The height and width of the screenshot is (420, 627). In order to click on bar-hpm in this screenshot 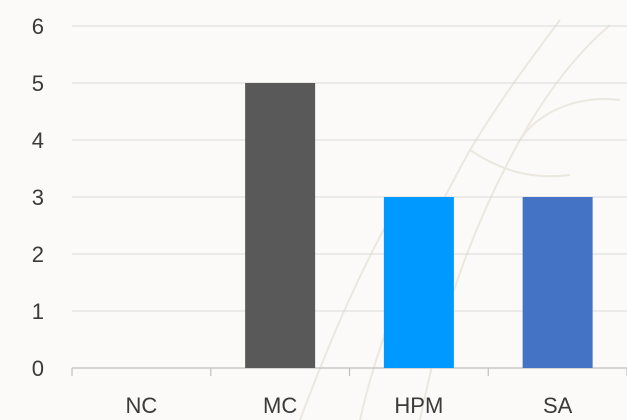, I will do `click(418, 282)`.